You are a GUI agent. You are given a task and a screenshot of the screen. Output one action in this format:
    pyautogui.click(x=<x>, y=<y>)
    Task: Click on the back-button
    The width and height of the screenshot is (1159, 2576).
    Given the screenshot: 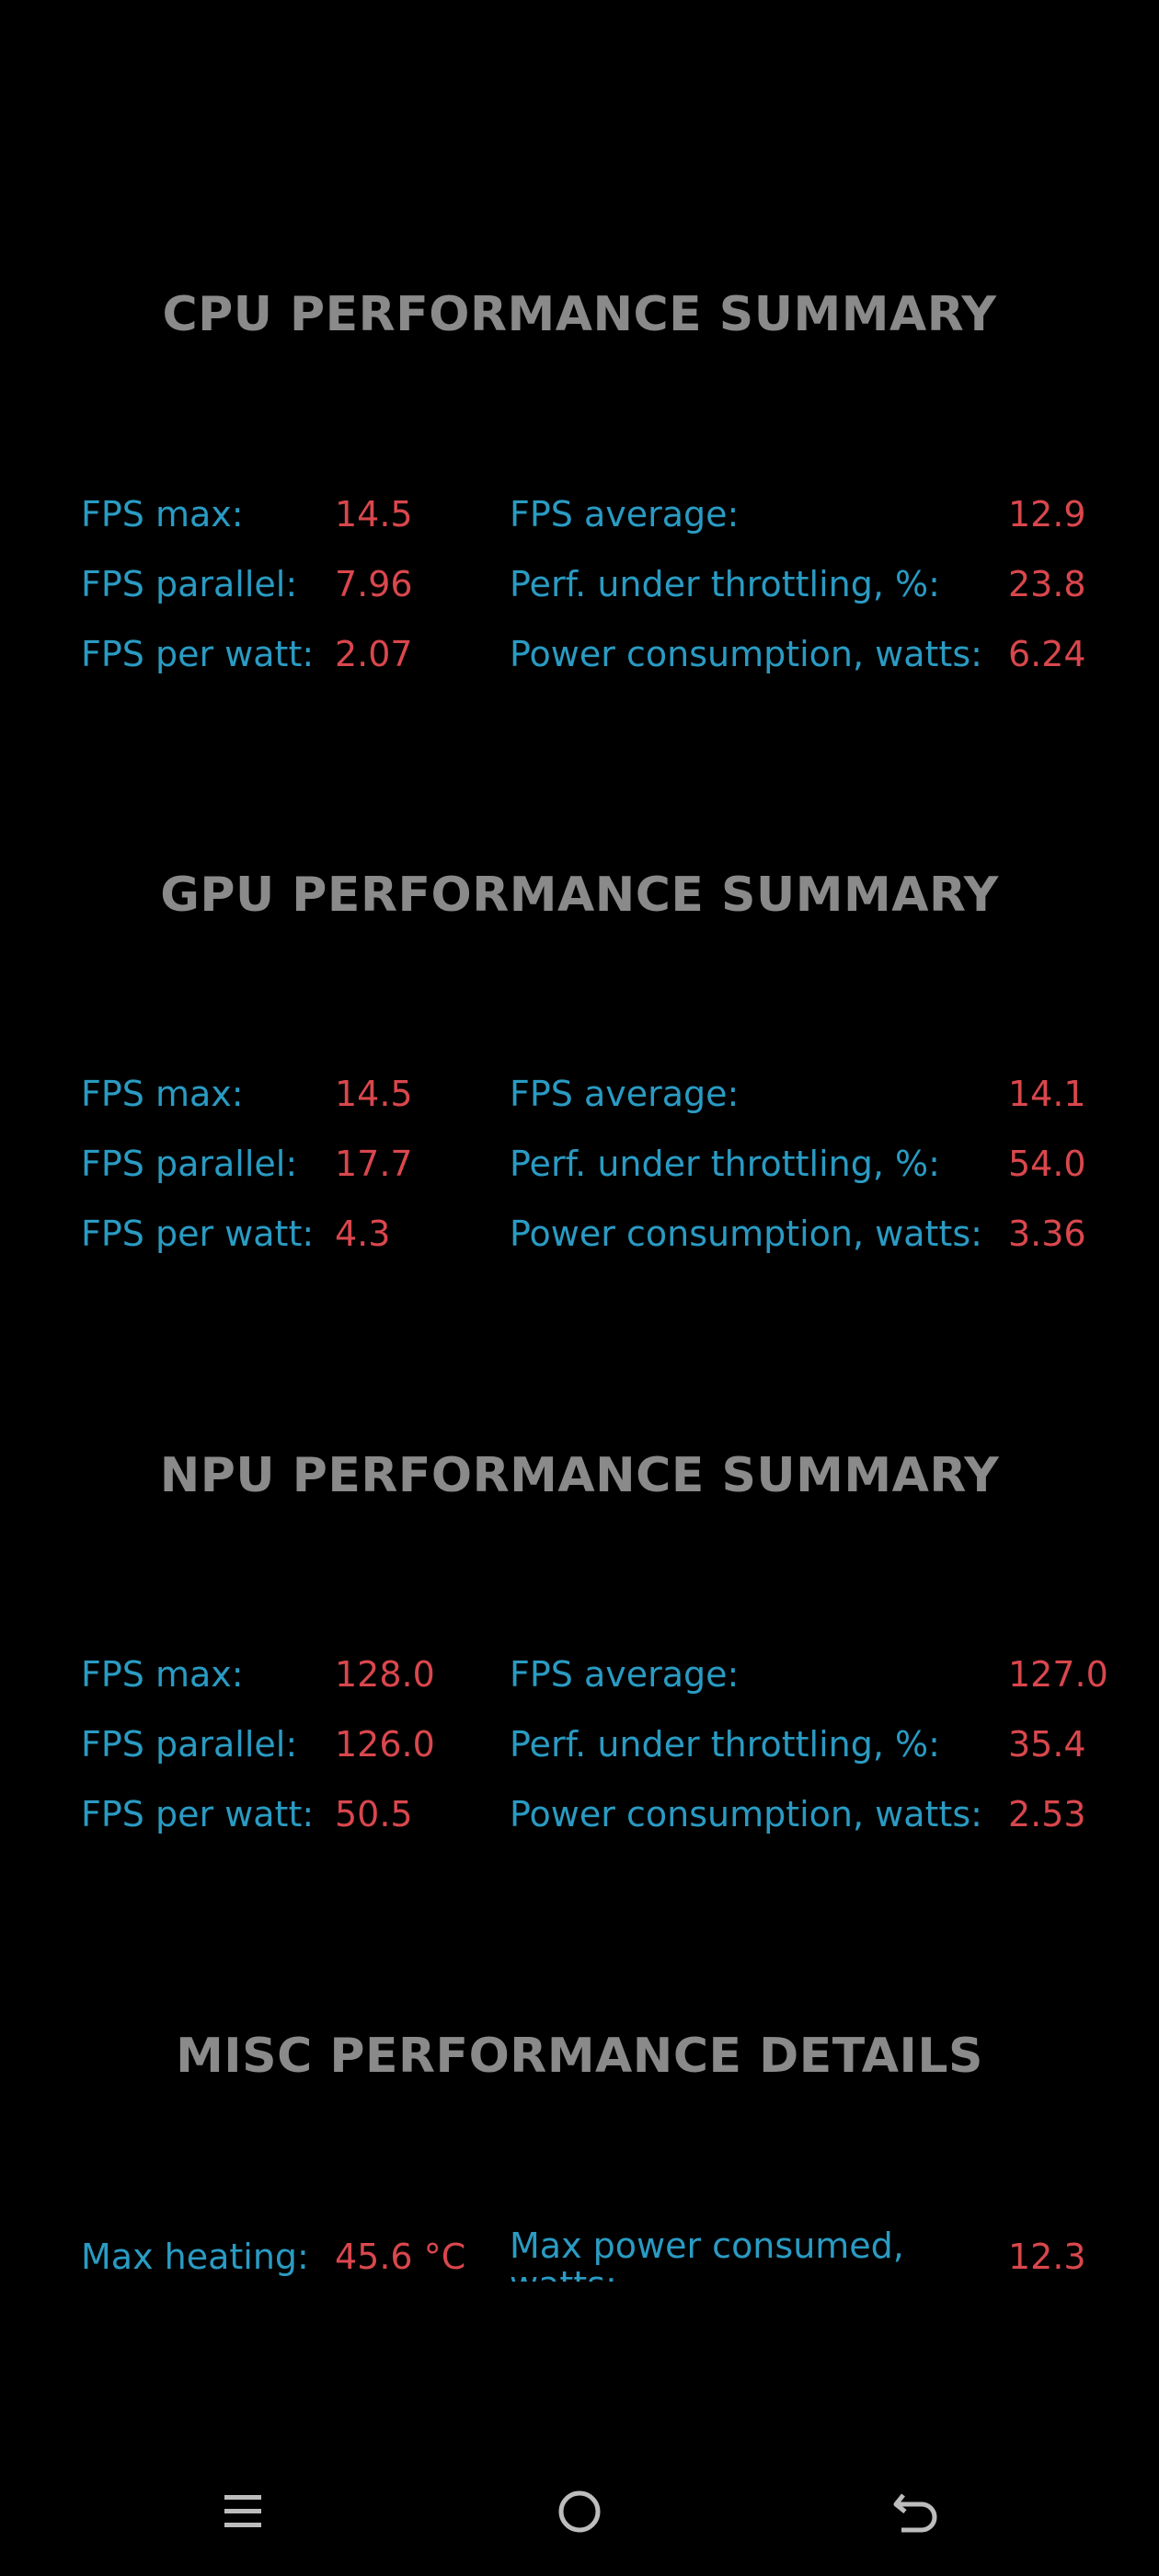 What is the action you would take?
    pyautogui.click(x=916, y=2511)
    